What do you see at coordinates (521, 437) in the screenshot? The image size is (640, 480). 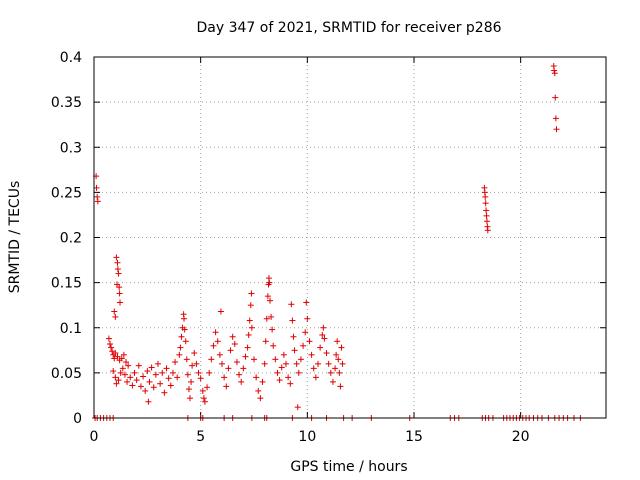 I see `x-tick-label: 20` at bounding box center [521, 437].